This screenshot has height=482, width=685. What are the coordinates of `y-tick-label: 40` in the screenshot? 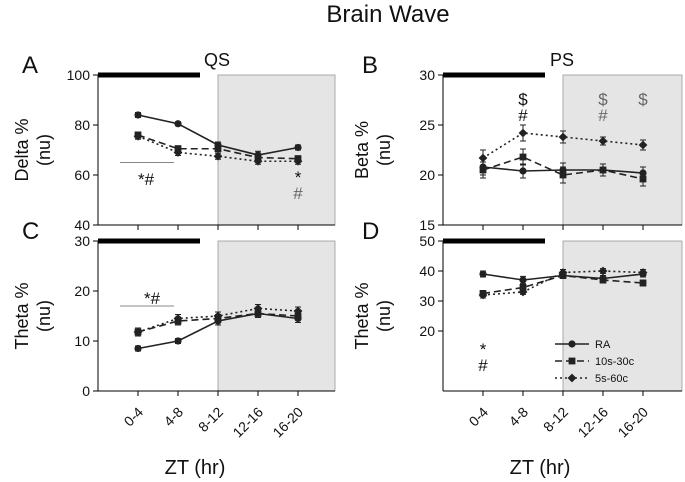 It's located at (427, 271).